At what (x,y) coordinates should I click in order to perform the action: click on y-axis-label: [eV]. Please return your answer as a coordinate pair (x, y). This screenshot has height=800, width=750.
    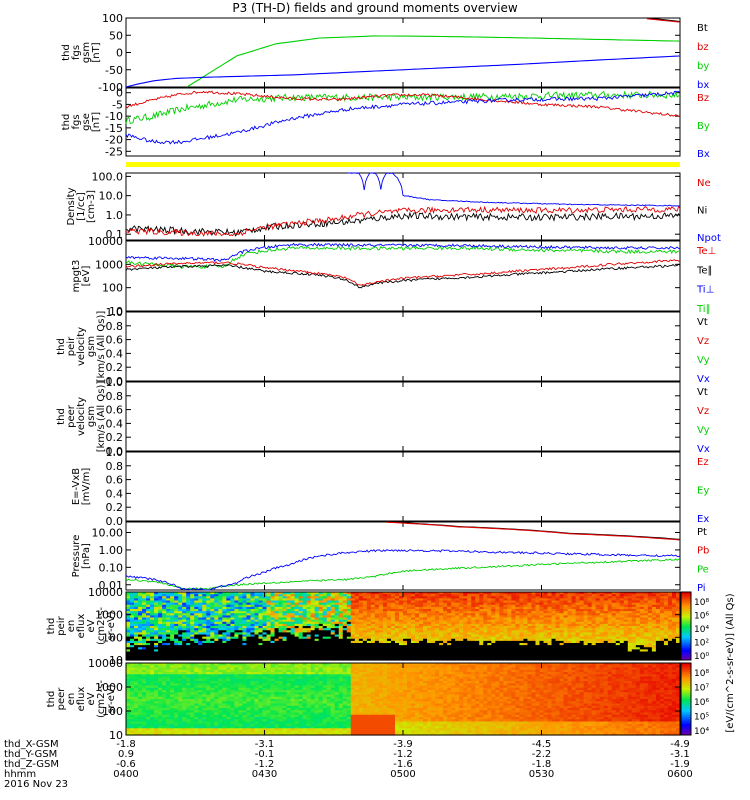
    Looking at the image, I should click on (86, 276).